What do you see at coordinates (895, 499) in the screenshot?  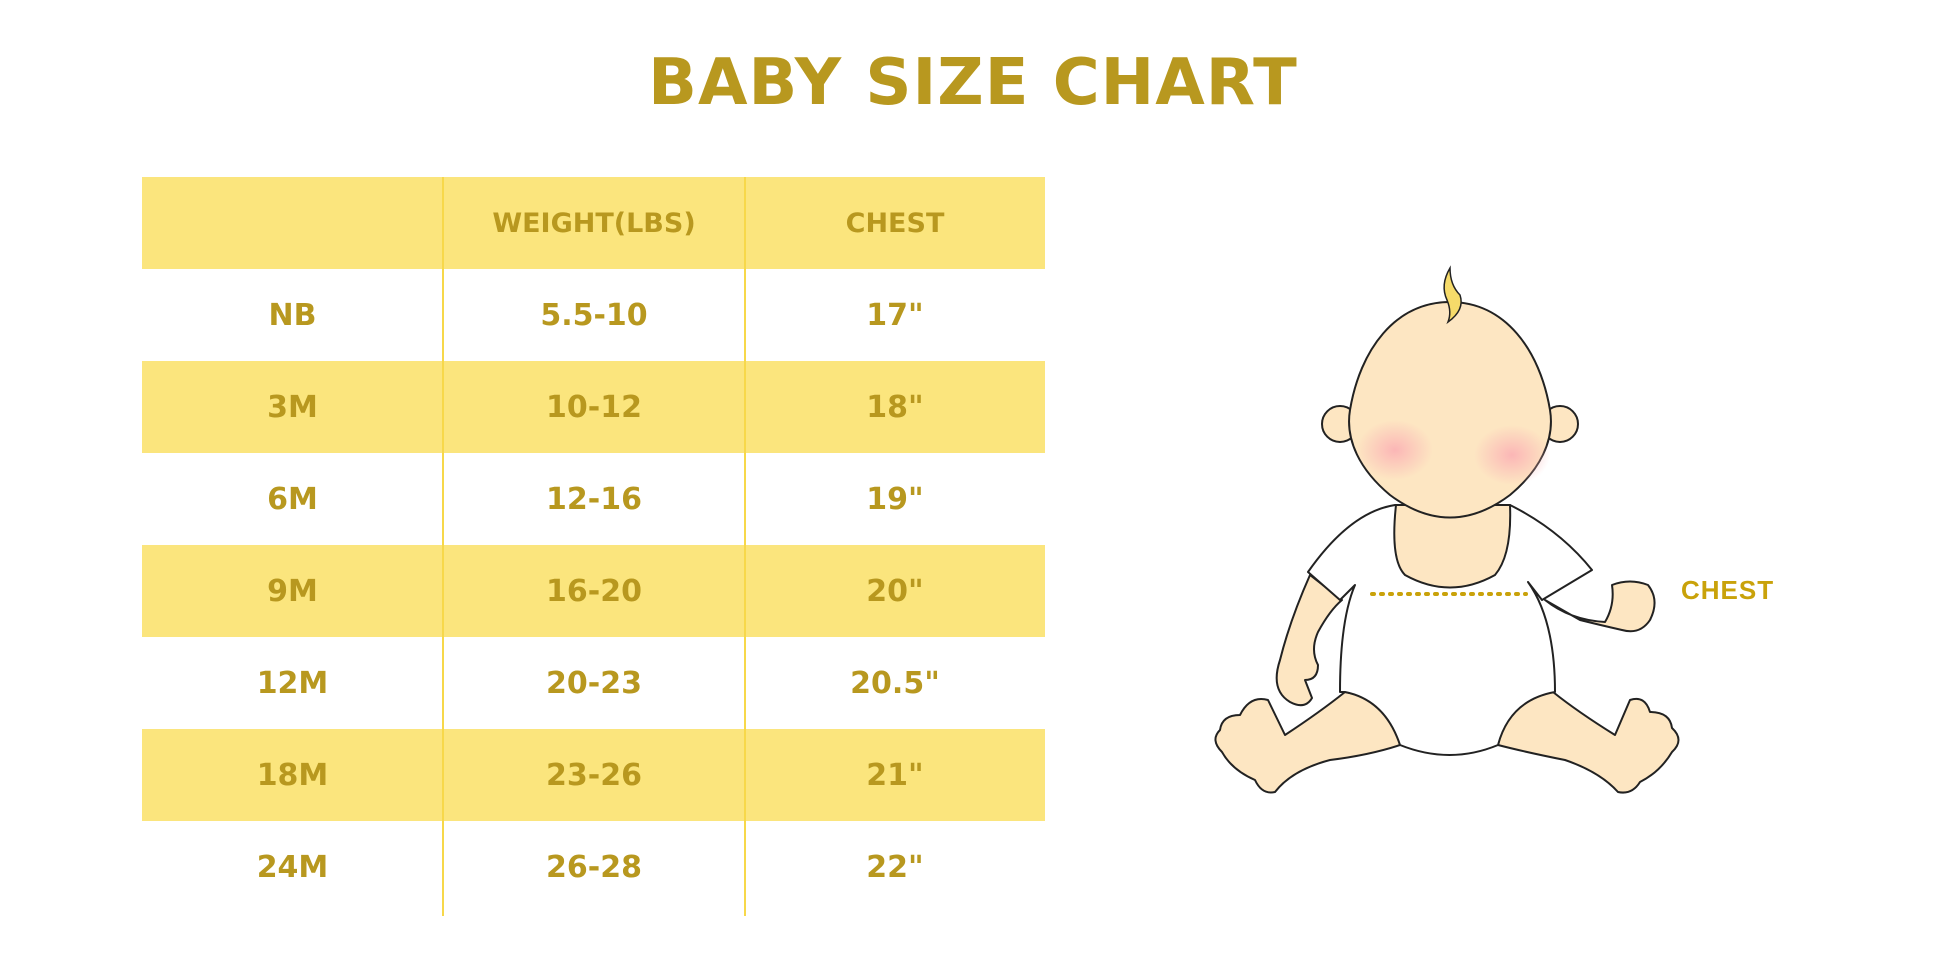 I see `chest-cell: 19"` at bounding box center [895, 499].